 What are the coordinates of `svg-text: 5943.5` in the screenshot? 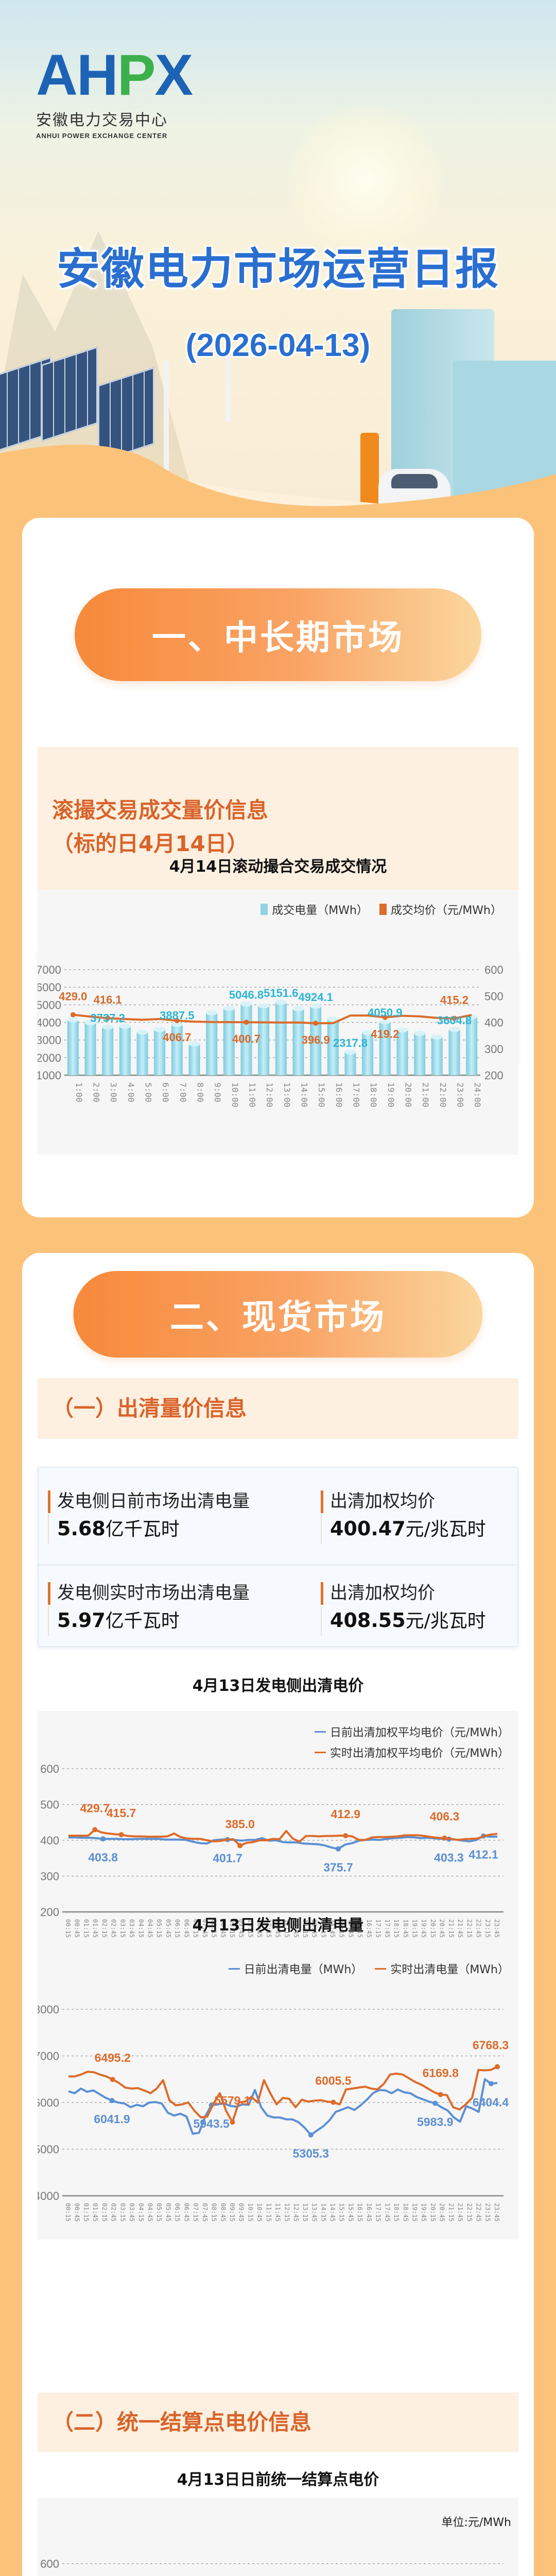 It's located at (211, 2123).